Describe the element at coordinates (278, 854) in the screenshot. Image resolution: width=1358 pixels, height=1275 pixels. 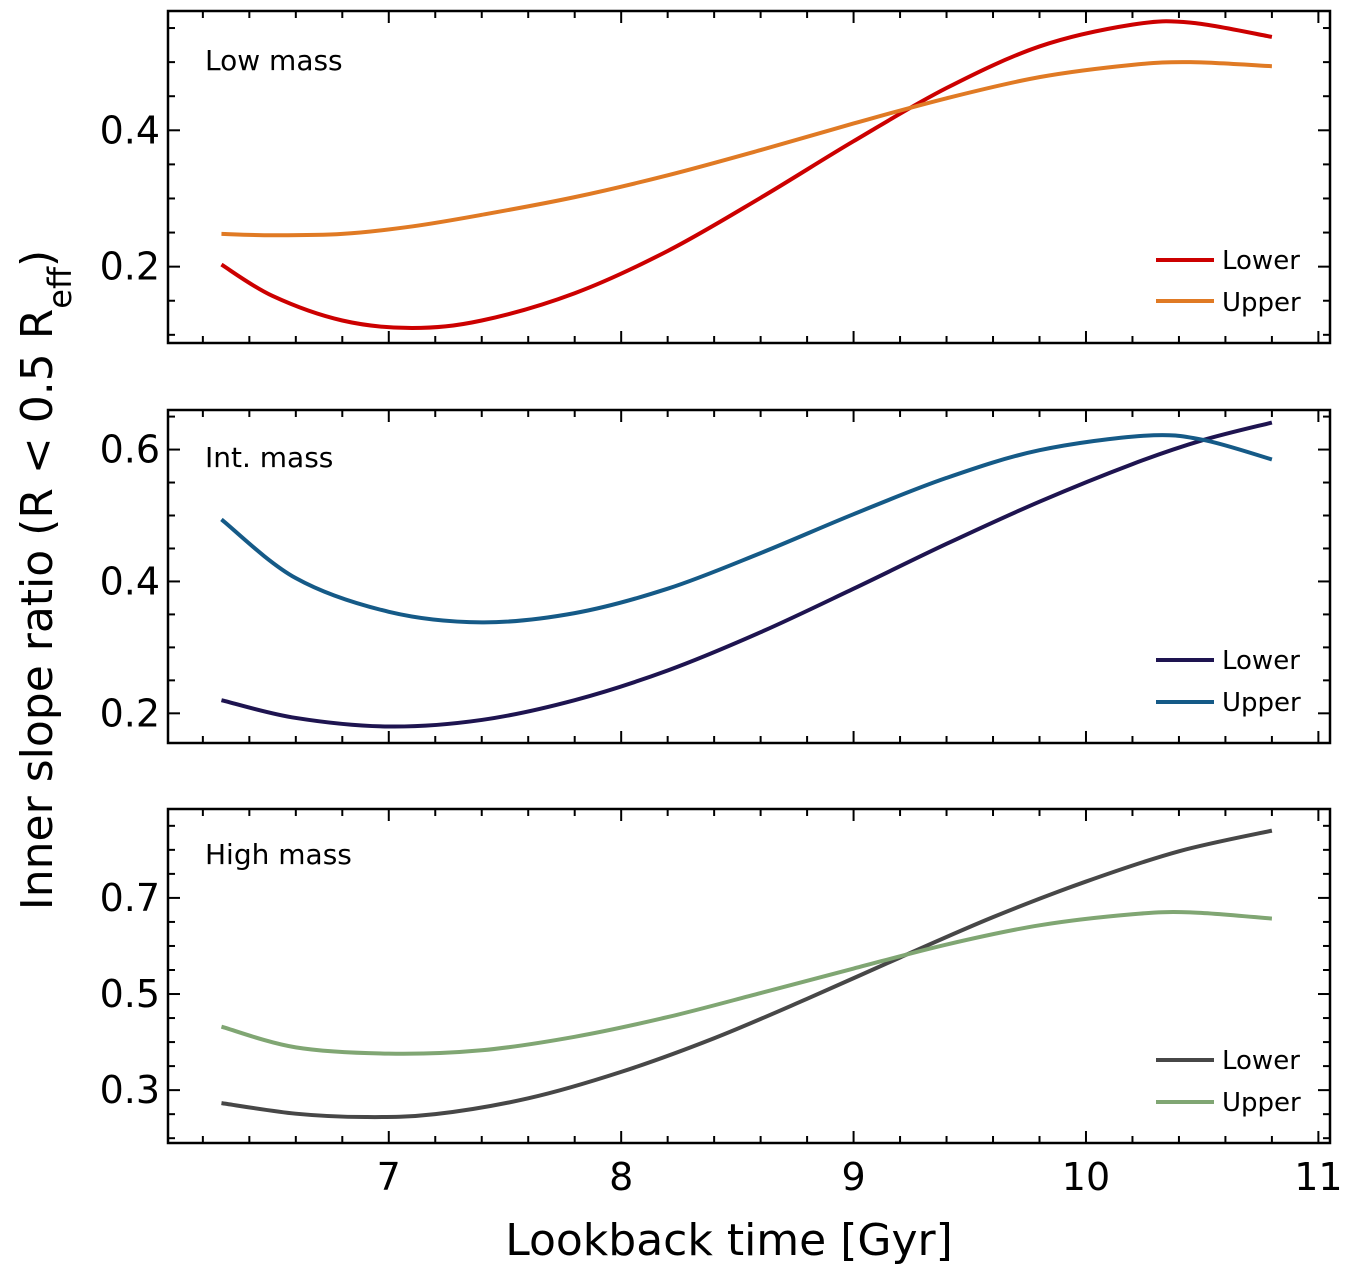
I see `panel-high-mass-label: High mass` at that location.